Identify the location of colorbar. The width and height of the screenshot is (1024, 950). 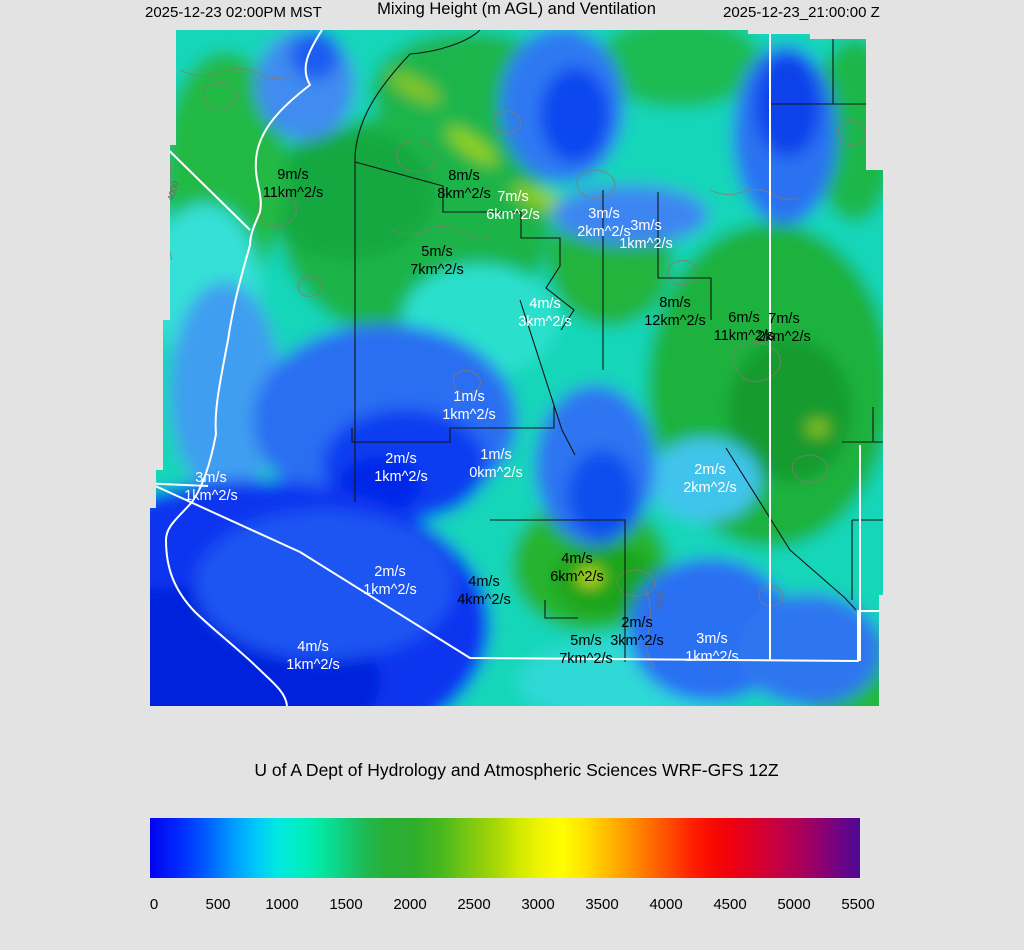
(505, 848).